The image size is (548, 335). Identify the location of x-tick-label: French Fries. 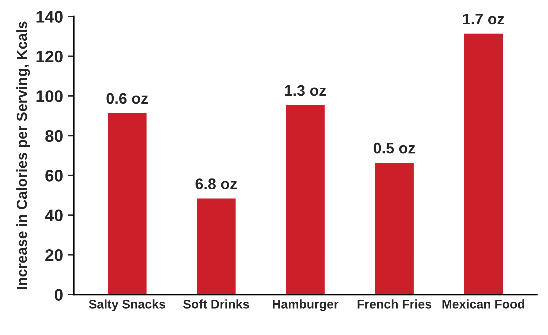
(395, 304).